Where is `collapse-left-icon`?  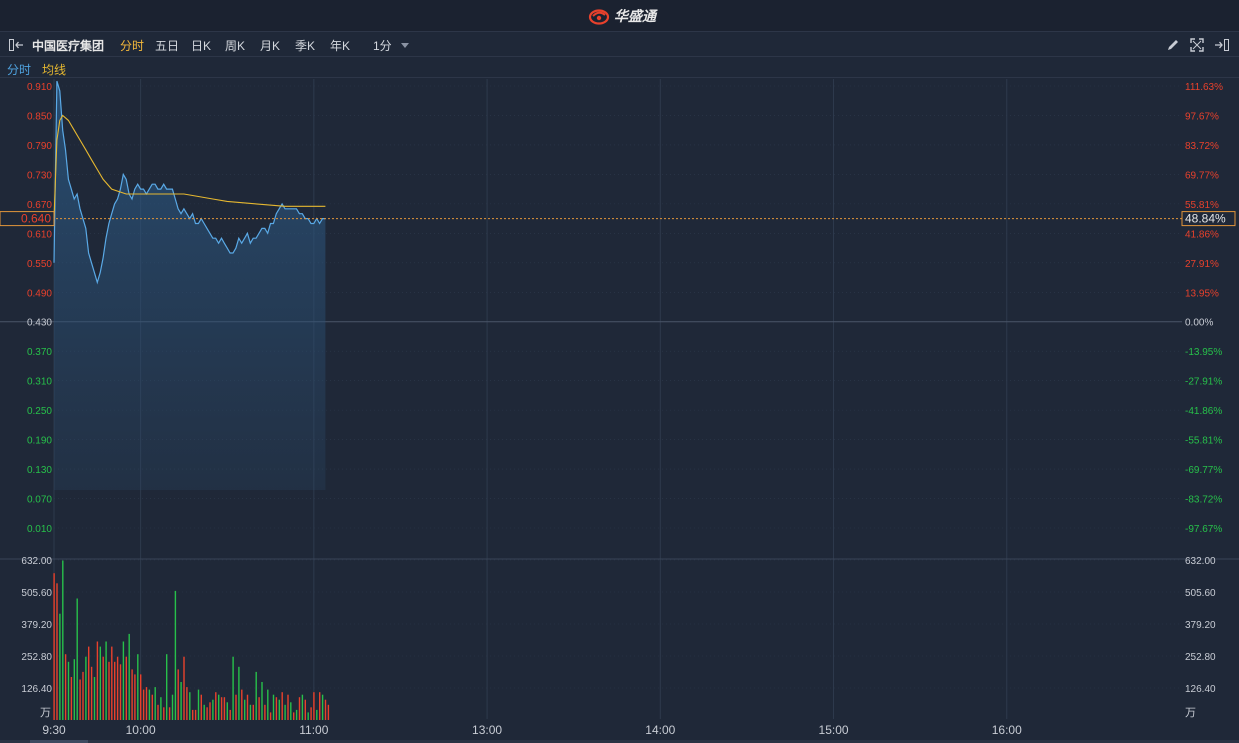
collapse-left-icon is located at coordinates (17, 45).